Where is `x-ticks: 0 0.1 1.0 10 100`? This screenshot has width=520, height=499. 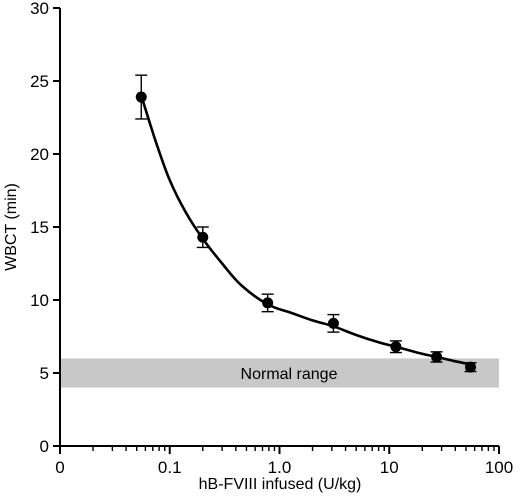 x-ticks: 0 0.1 1.0 10 100 is located at coordinates (284, 461).